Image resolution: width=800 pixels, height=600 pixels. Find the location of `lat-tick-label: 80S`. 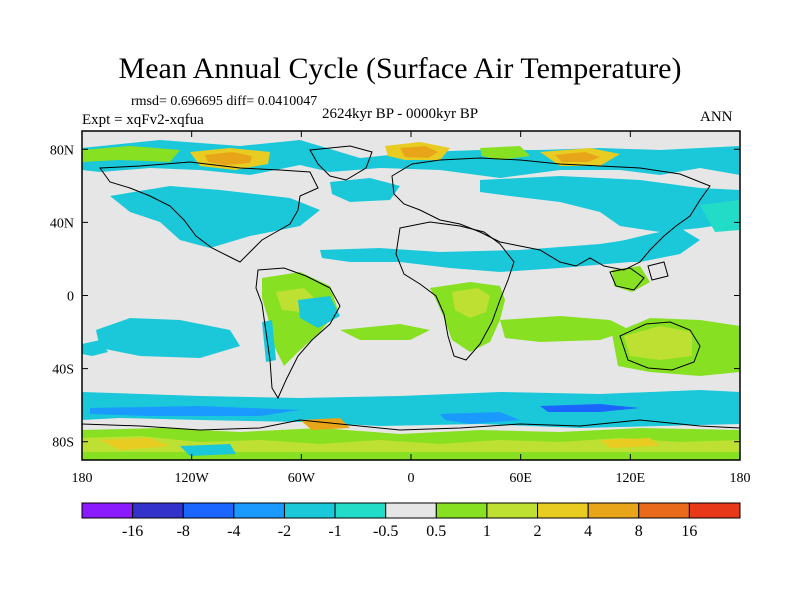

lat-tick-label: 80S is located at coordinates (63, 443).